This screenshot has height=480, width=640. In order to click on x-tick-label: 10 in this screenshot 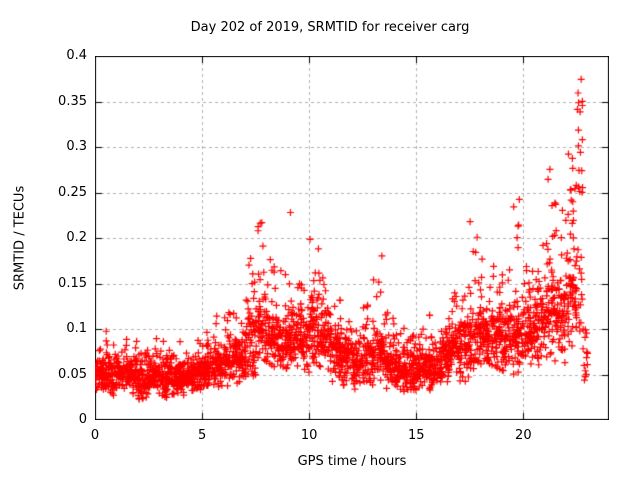, I will do `click(309, 435)`.